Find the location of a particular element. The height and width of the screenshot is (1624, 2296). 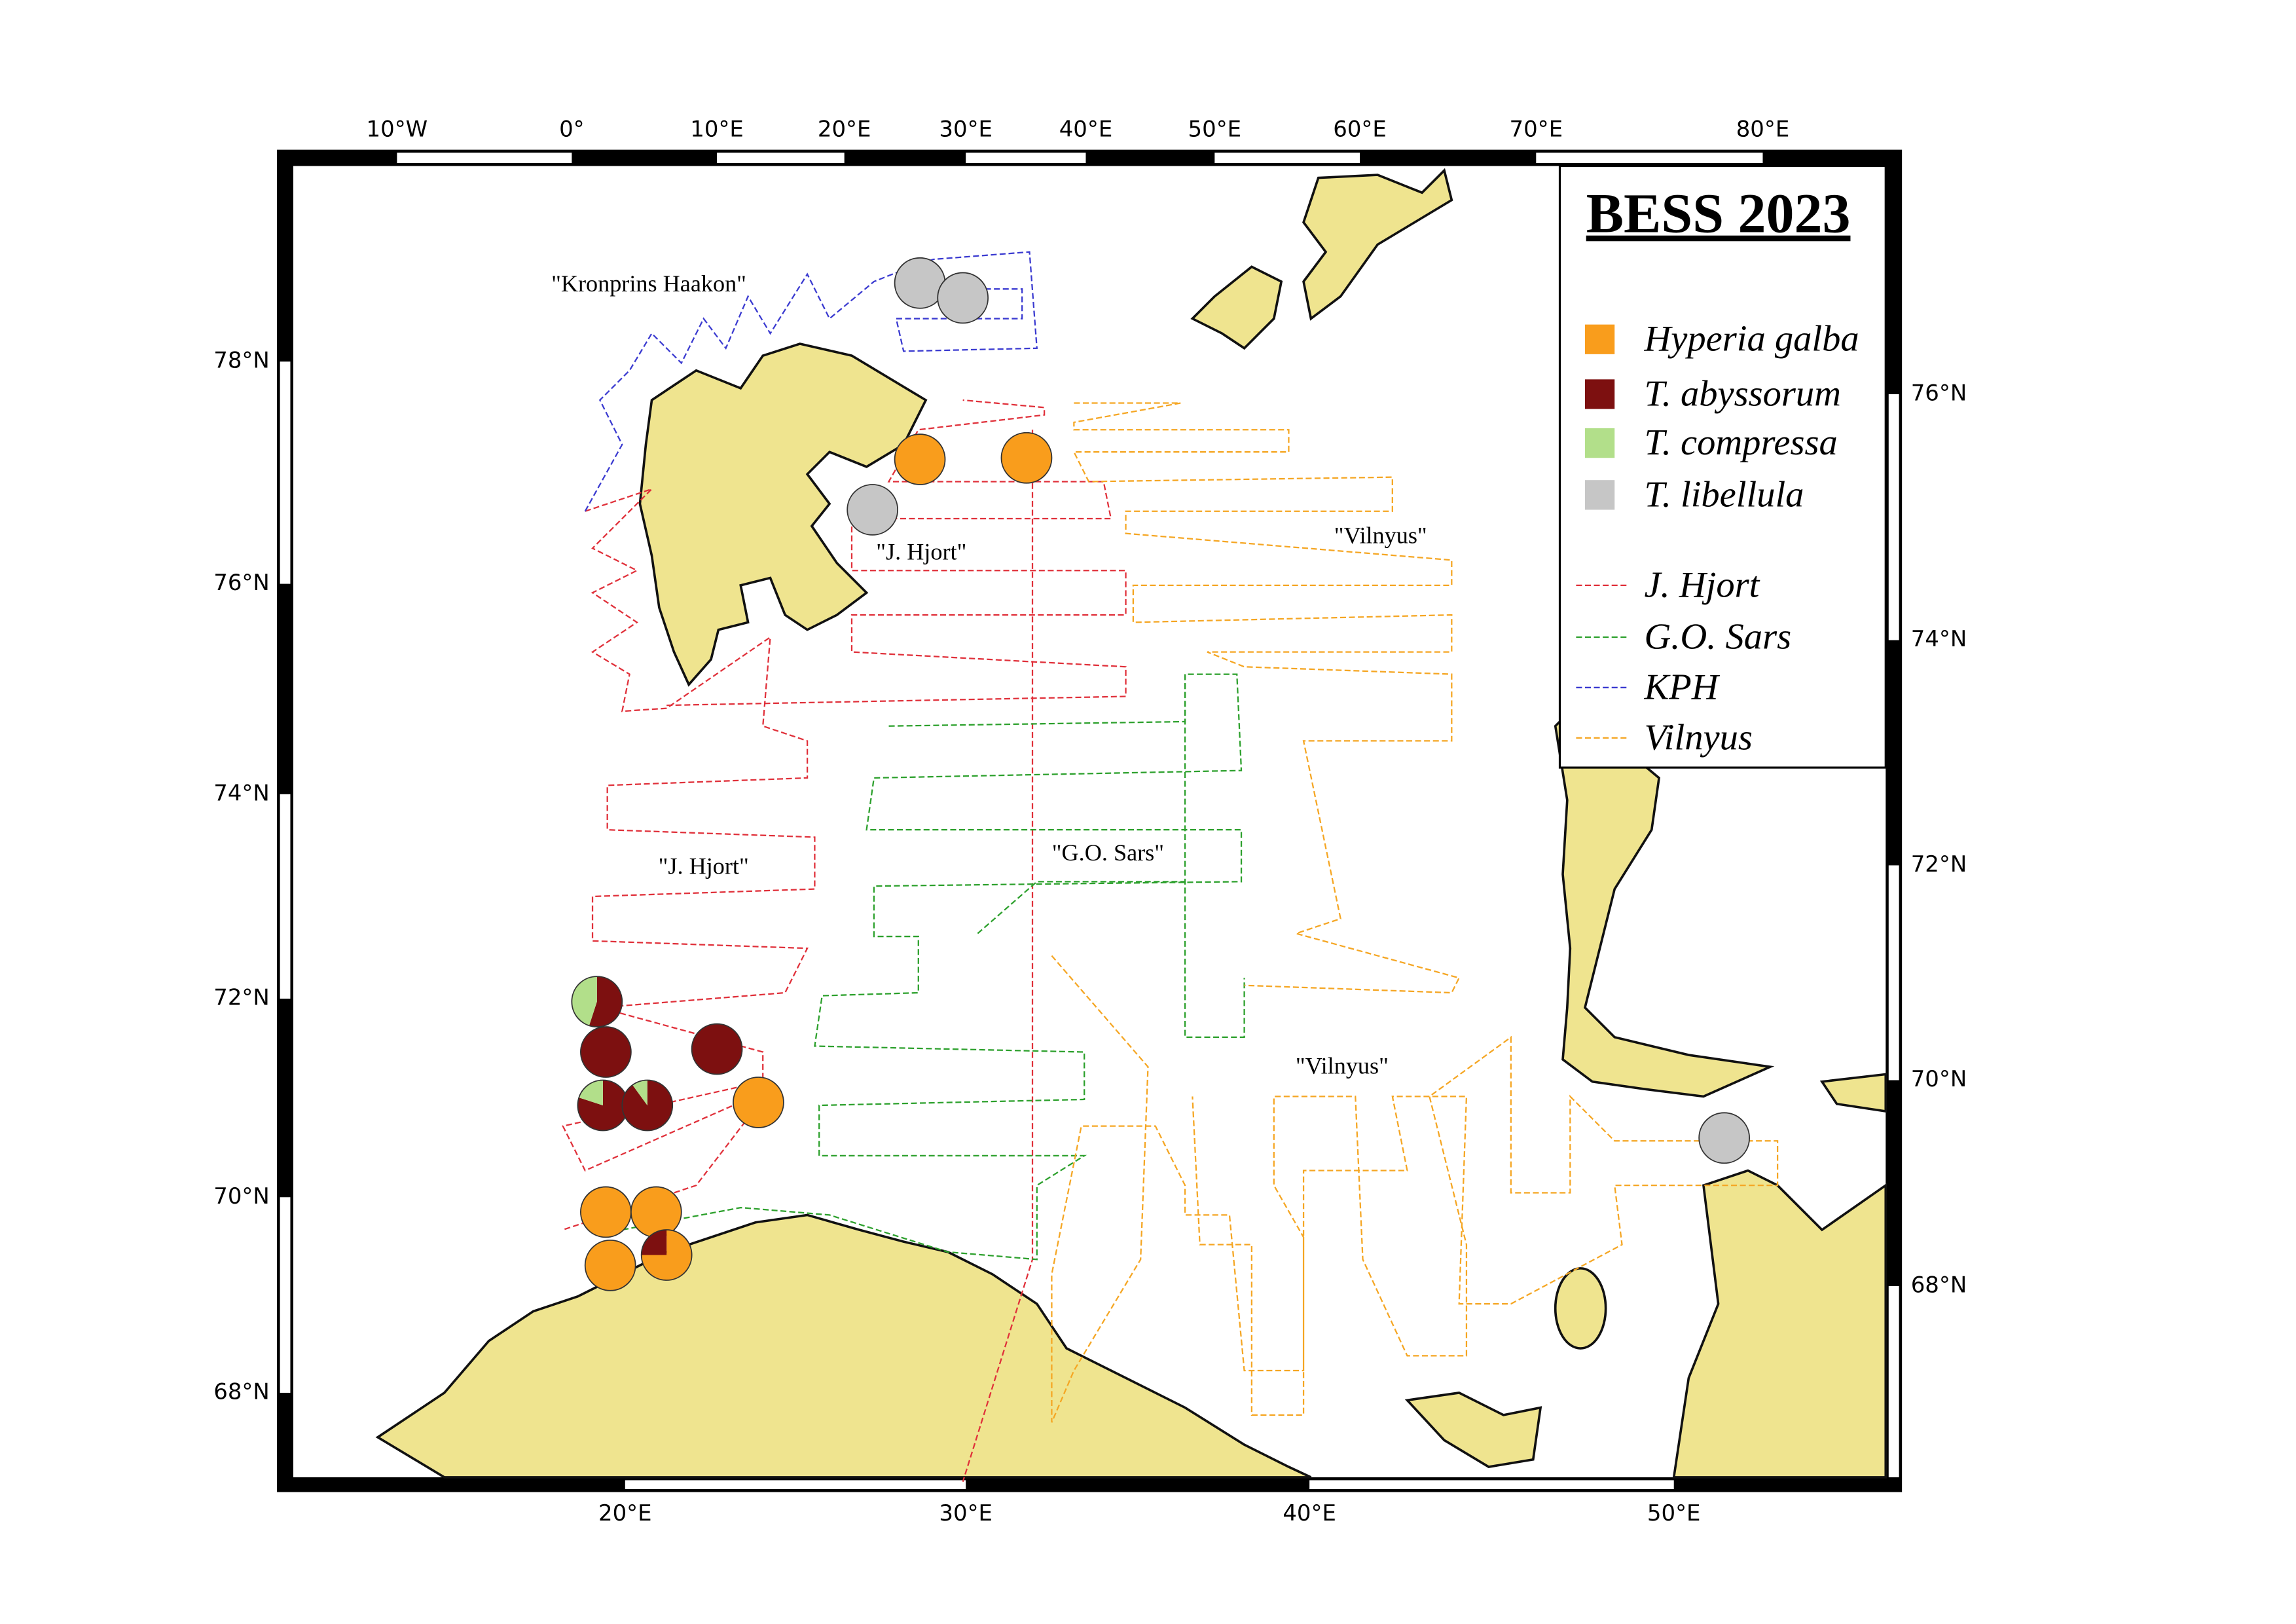

left-tick-label: 70°N is located at coordinates (241, 1196).